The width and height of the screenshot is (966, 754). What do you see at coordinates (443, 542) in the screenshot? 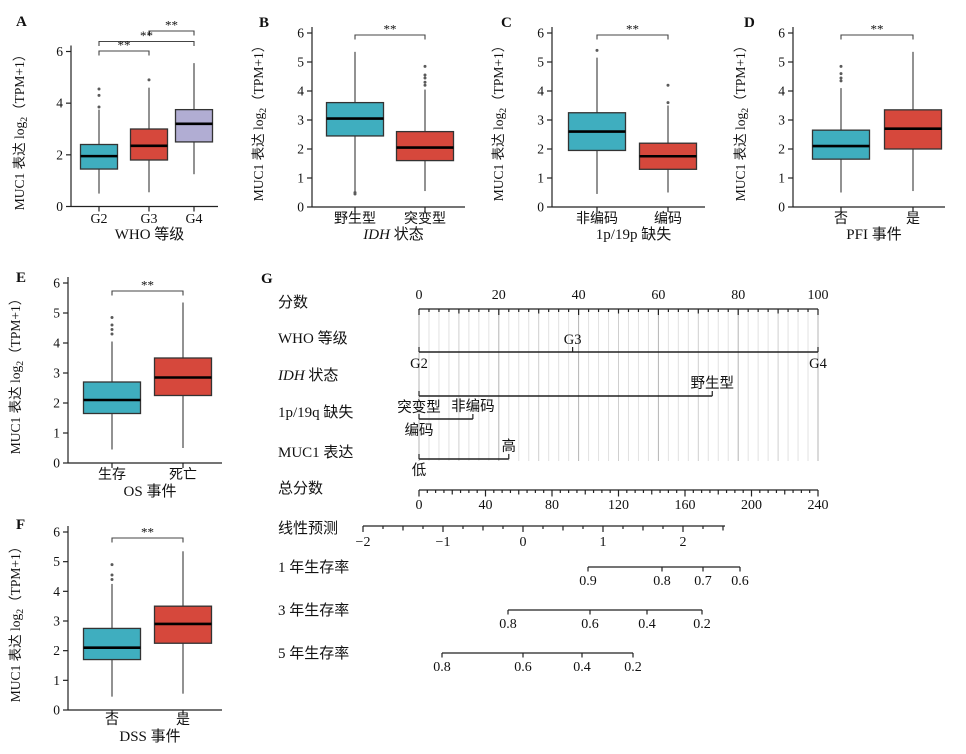
I see `linear-tick-label: −1` at bounding box center [443, 542].